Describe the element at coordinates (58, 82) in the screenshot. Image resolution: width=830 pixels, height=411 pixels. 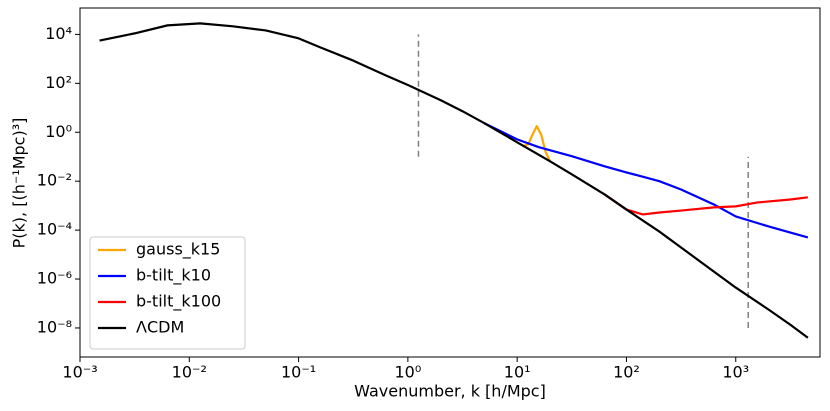
I see `y-tick-label: 10²` at that location.